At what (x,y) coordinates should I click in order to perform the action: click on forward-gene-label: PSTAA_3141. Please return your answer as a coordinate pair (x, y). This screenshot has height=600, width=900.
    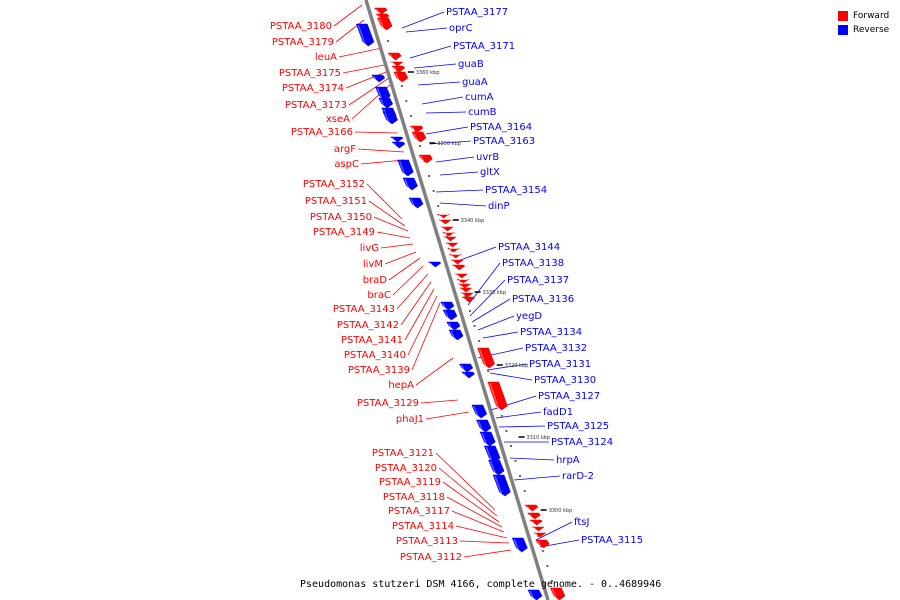
    Looking at the image, I should click on (372, 340).